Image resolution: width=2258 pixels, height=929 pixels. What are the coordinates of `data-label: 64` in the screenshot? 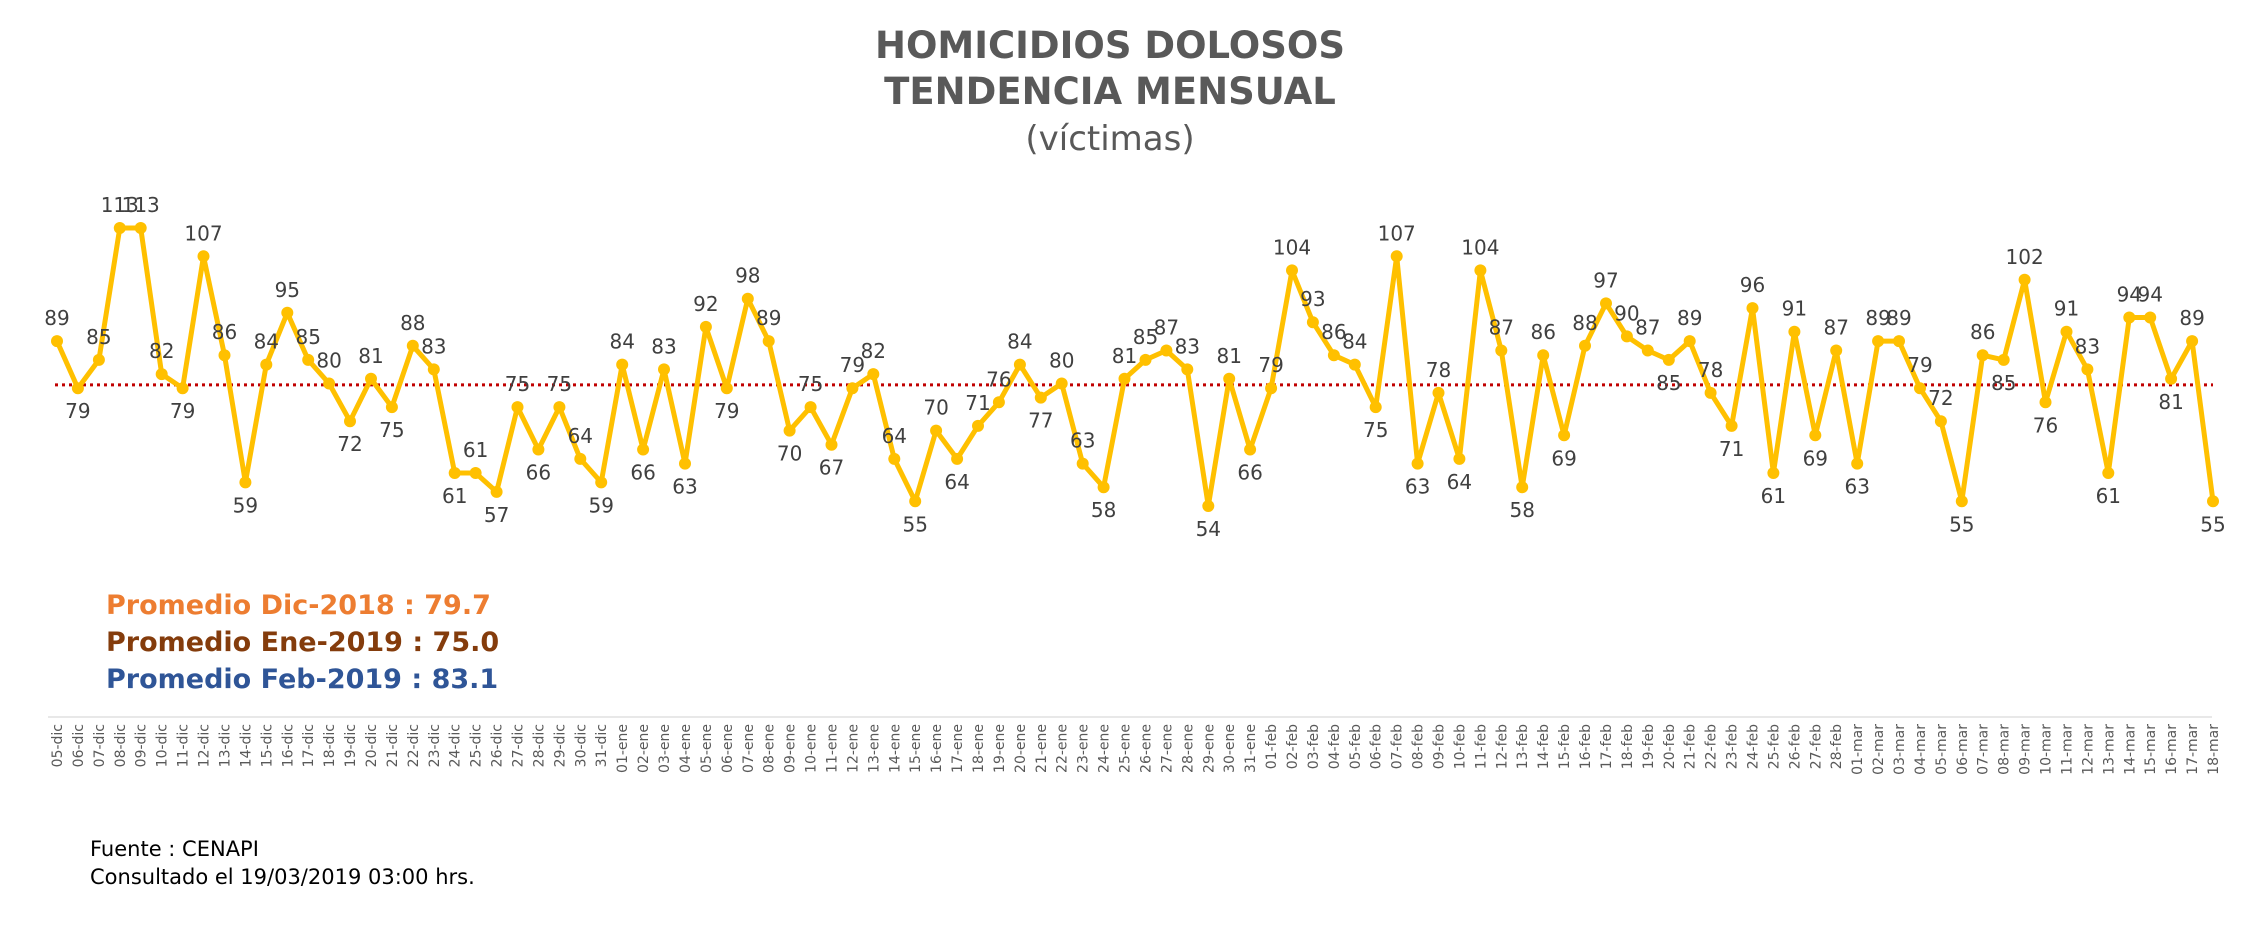 It's located at (1459, 482).